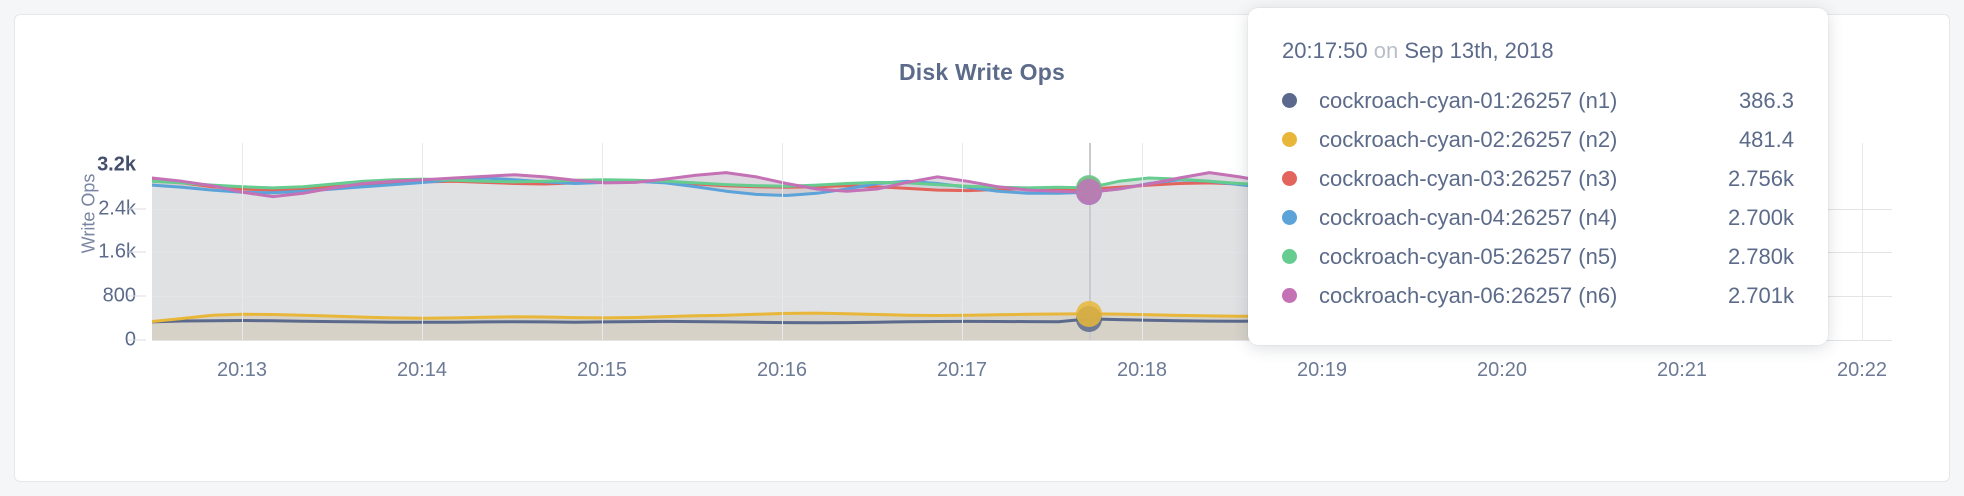 This screenshot has width=1964, height=496. I want to click on tooltip-row: cockroach-cyan-05:26257 (n5) 2.780k, so click(1538, 256).